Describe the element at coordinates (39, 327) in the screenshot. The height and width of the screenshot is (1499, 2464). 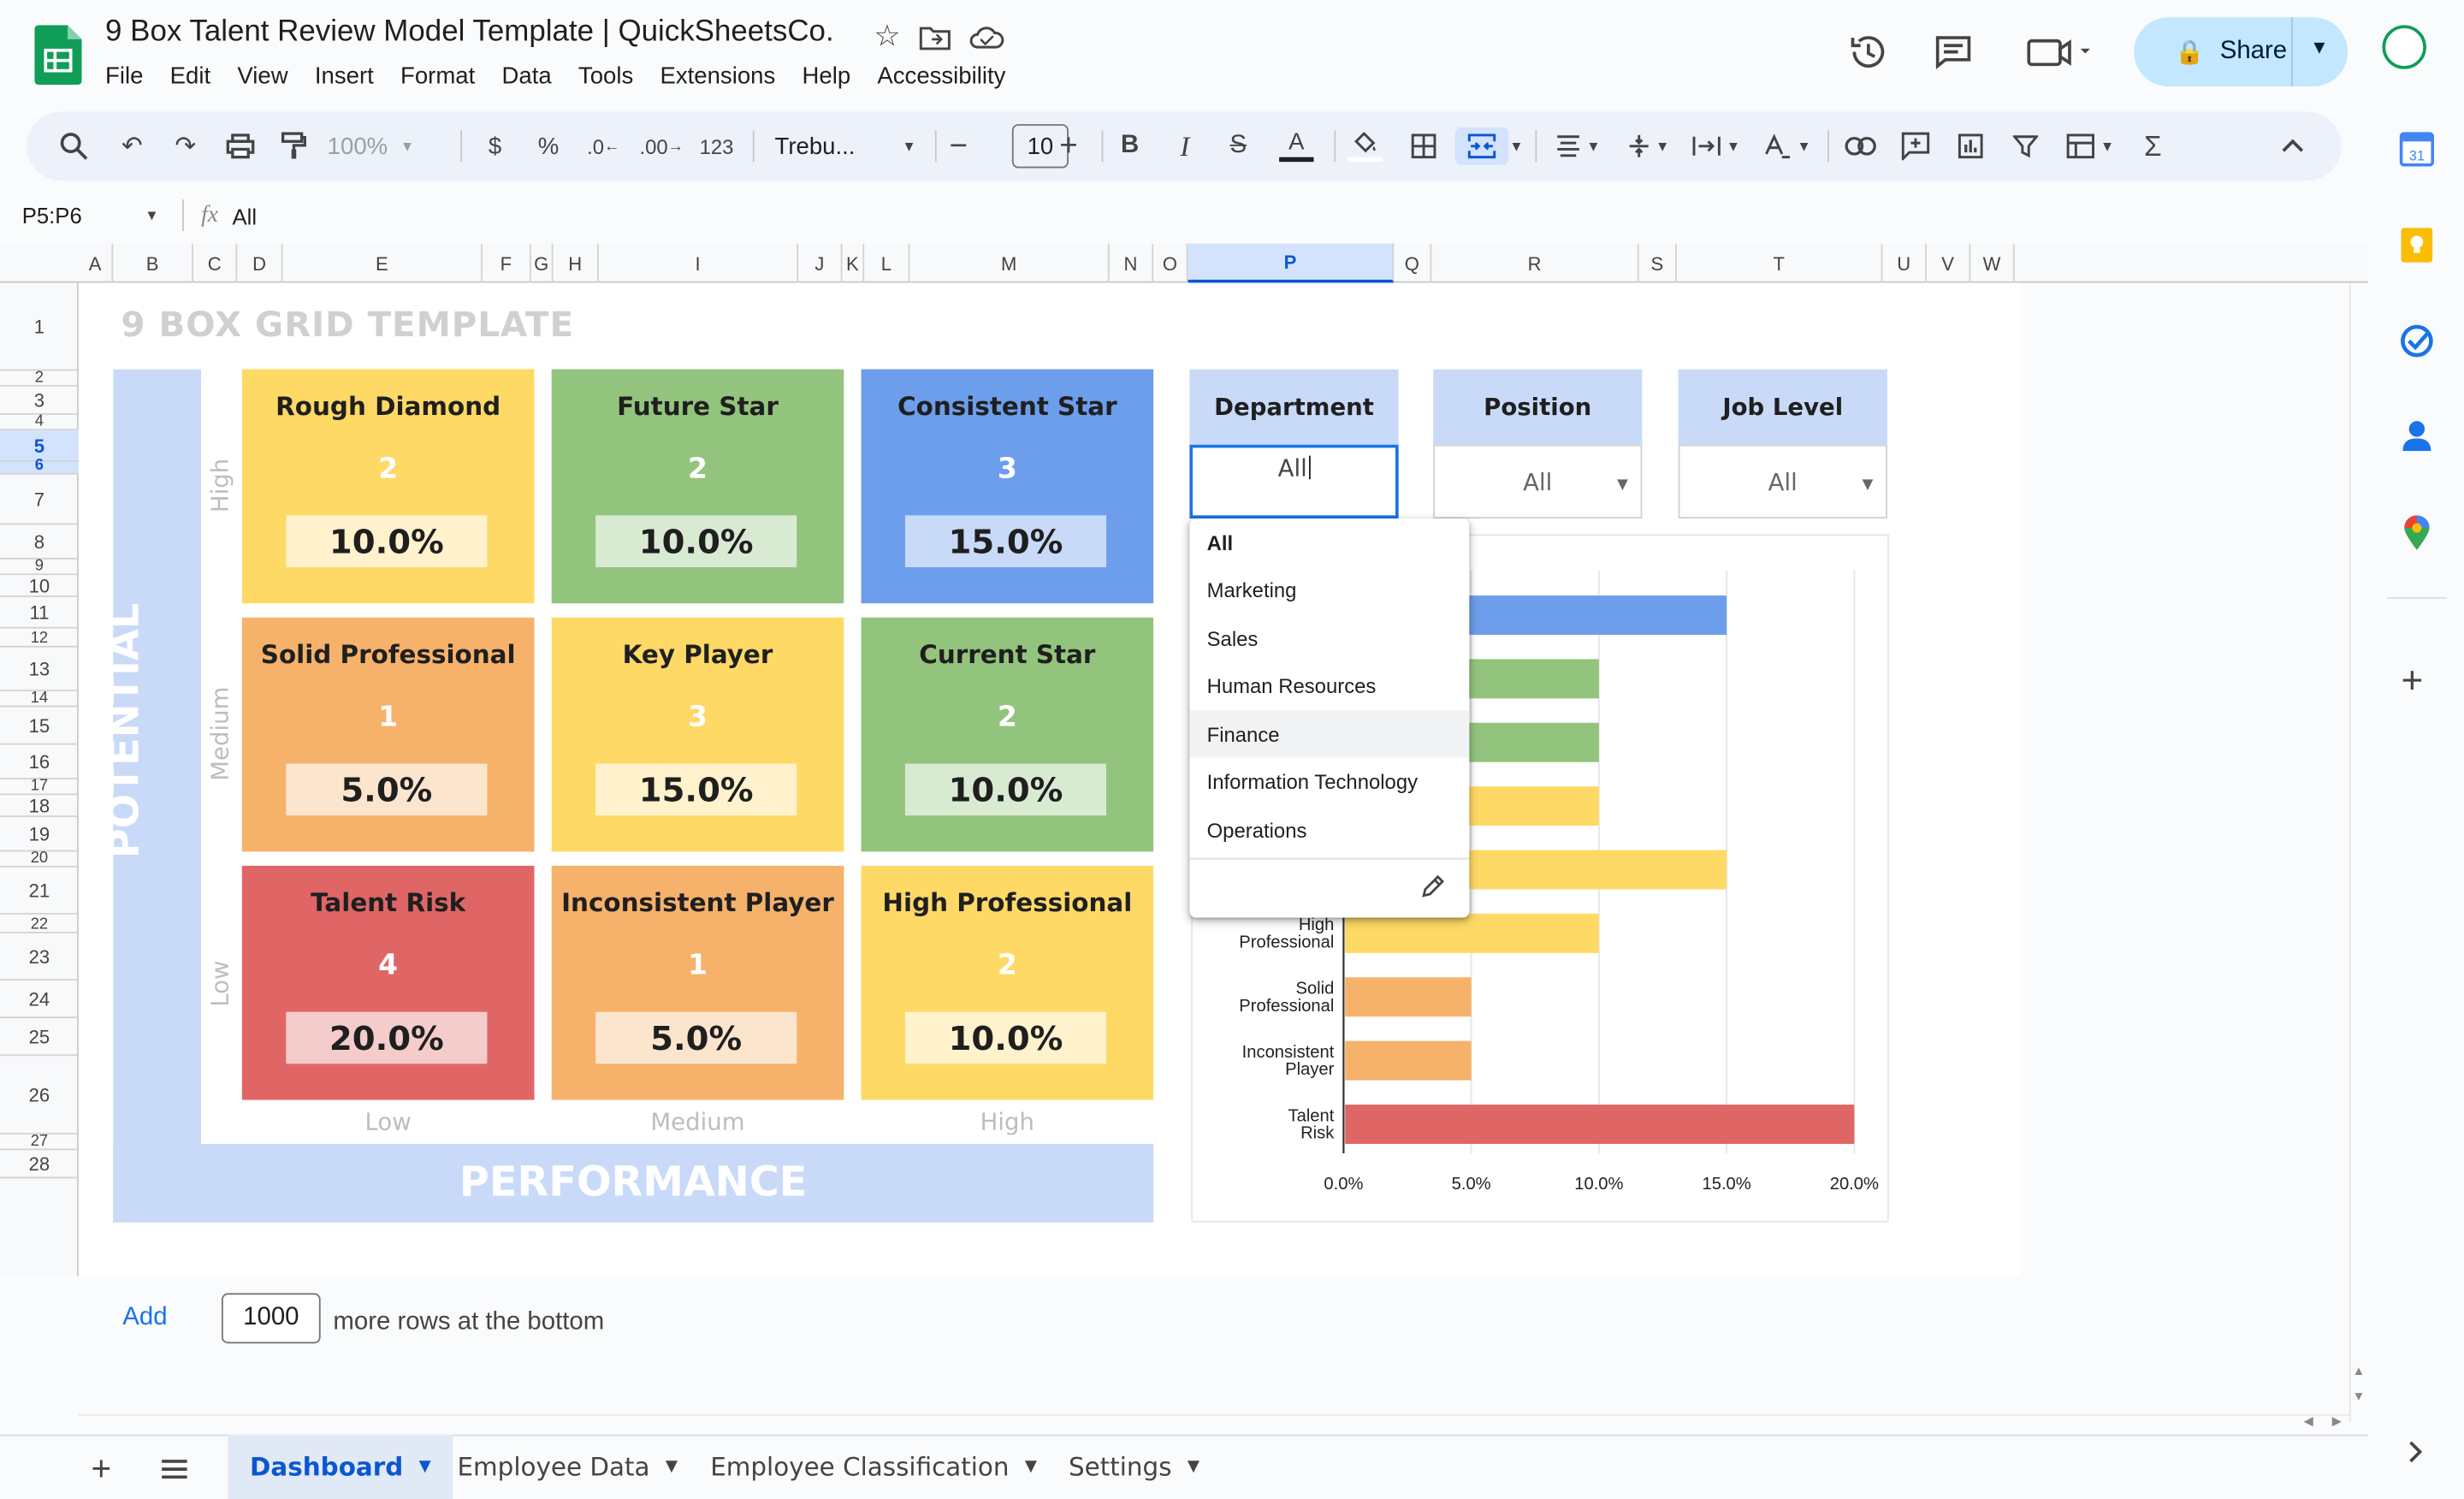
I see `row-header-1: 1` at that location.